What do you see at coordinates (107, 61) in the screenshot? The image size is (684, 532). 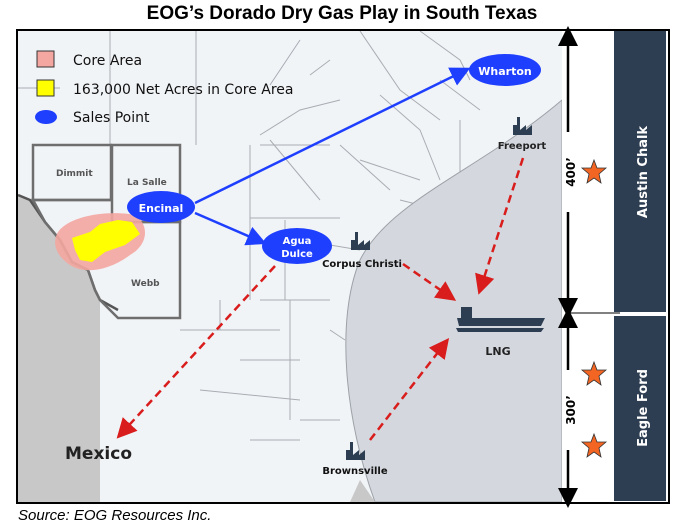 I see `legend-core-area: Core Area` at bounding box center [107, 61].